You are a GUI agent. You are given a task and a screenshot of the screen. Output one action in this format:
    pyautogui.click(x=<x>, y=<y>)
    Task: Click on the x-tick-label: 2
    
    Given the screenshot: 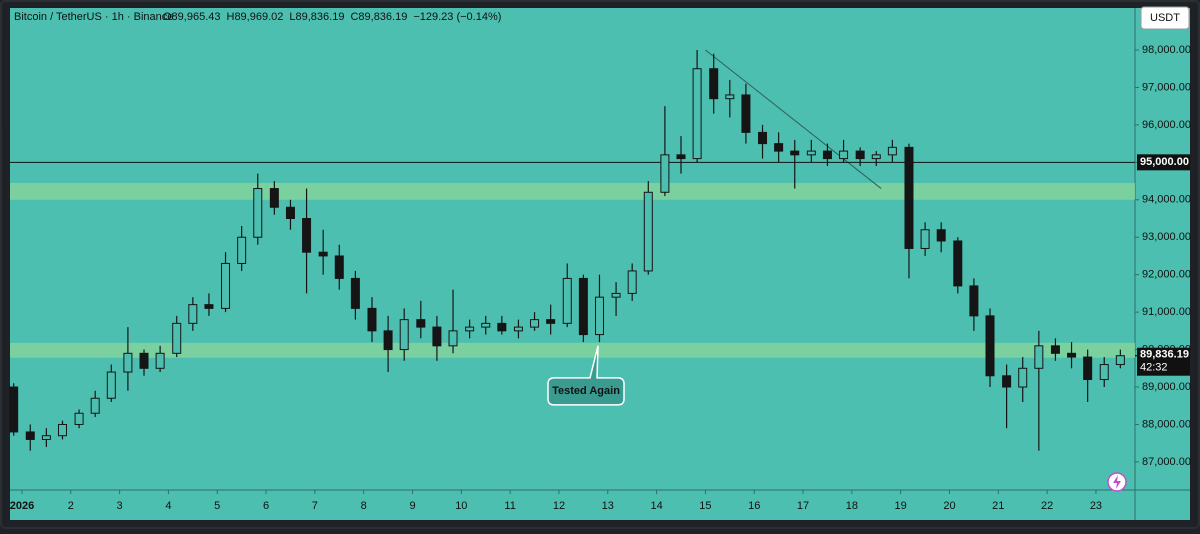 What is the action you would take?
    pyautogui.click(x=71, y=506)
    